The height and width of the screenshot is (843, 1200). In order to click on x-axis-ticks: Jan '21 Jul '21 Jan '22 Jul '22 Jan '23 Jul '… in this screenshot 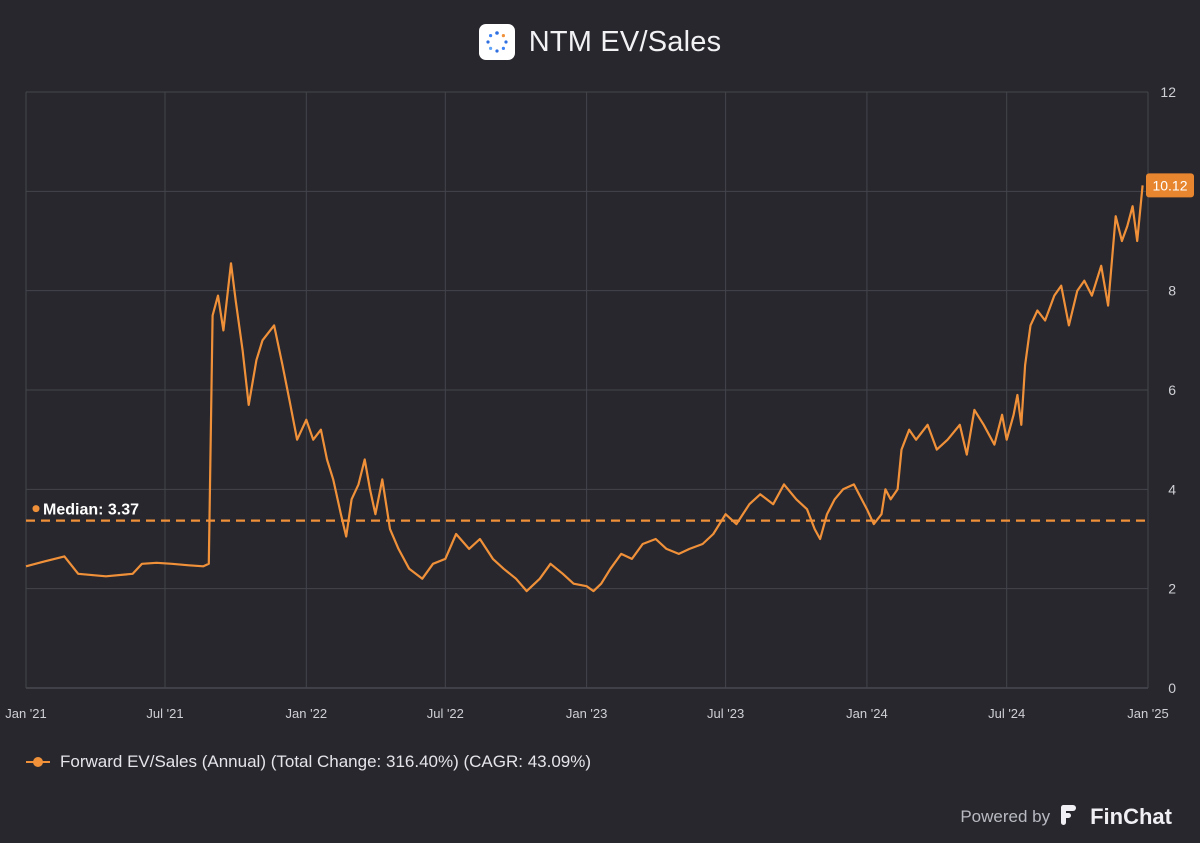, I will do `click(587, 713)`.